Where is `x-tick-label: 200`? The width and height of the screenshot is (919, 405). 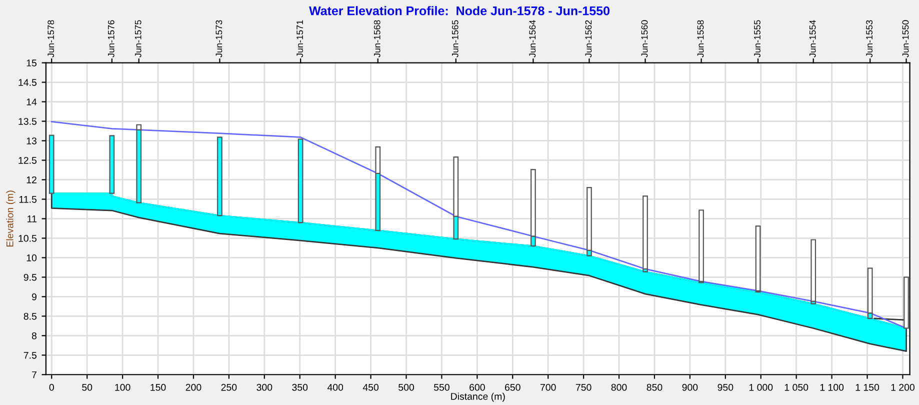
x-tick-label: 200 is located at coordinates (194, 387).